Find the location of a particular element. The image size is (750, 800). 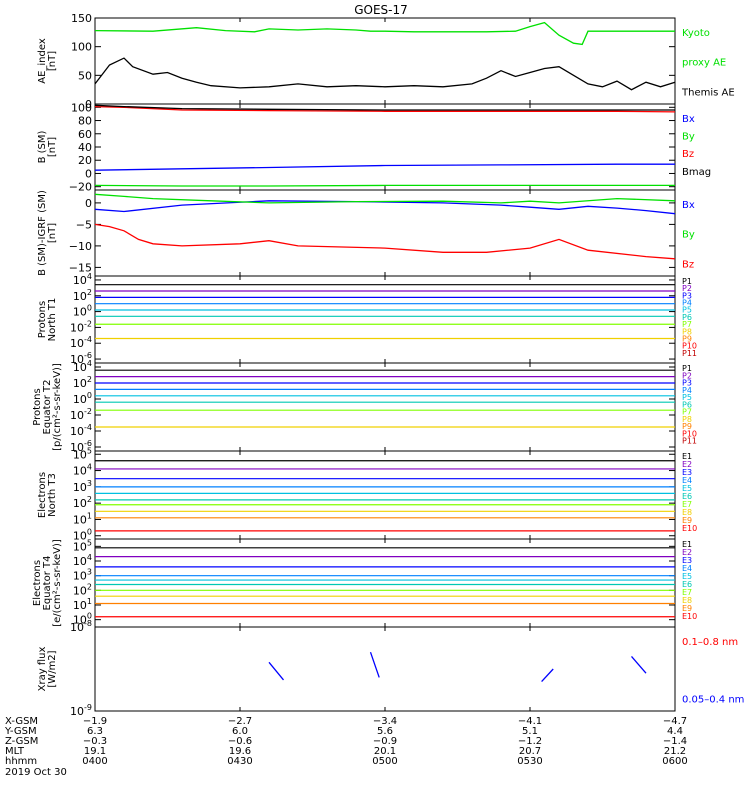

y-tick-label: −10 is located at coordinates (80, 246).